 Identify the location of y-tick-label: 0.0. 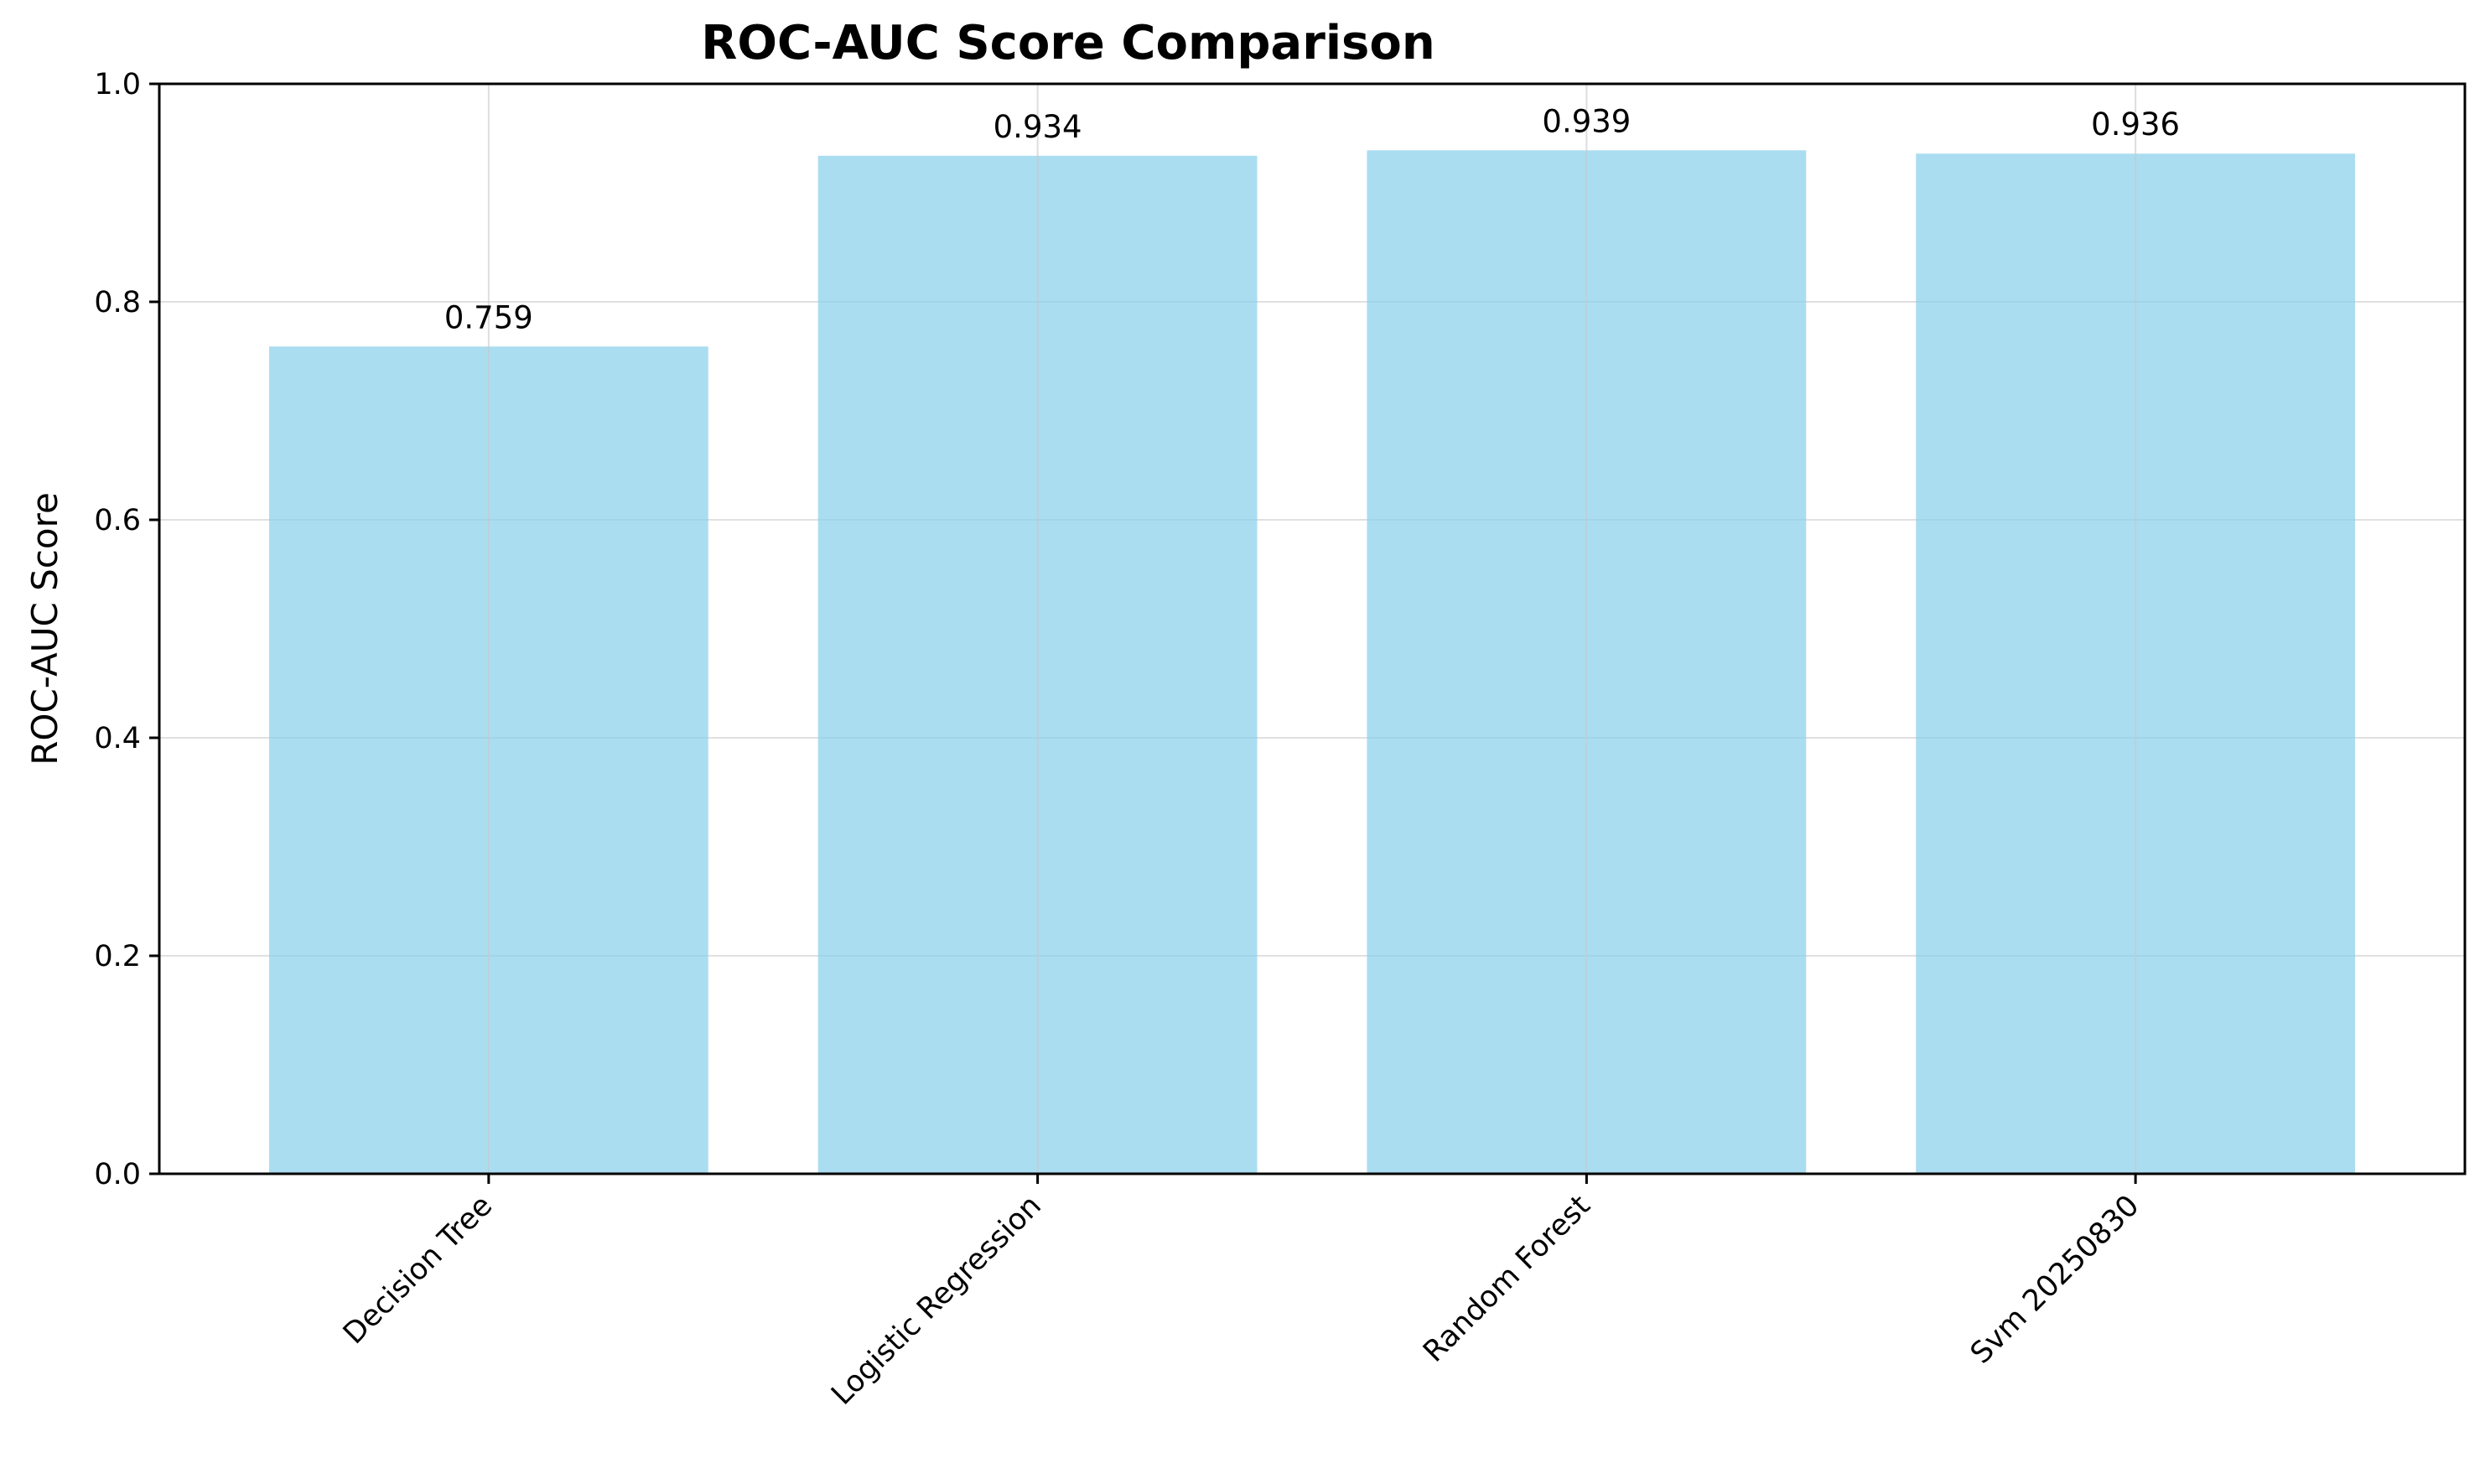
(117, 1174).